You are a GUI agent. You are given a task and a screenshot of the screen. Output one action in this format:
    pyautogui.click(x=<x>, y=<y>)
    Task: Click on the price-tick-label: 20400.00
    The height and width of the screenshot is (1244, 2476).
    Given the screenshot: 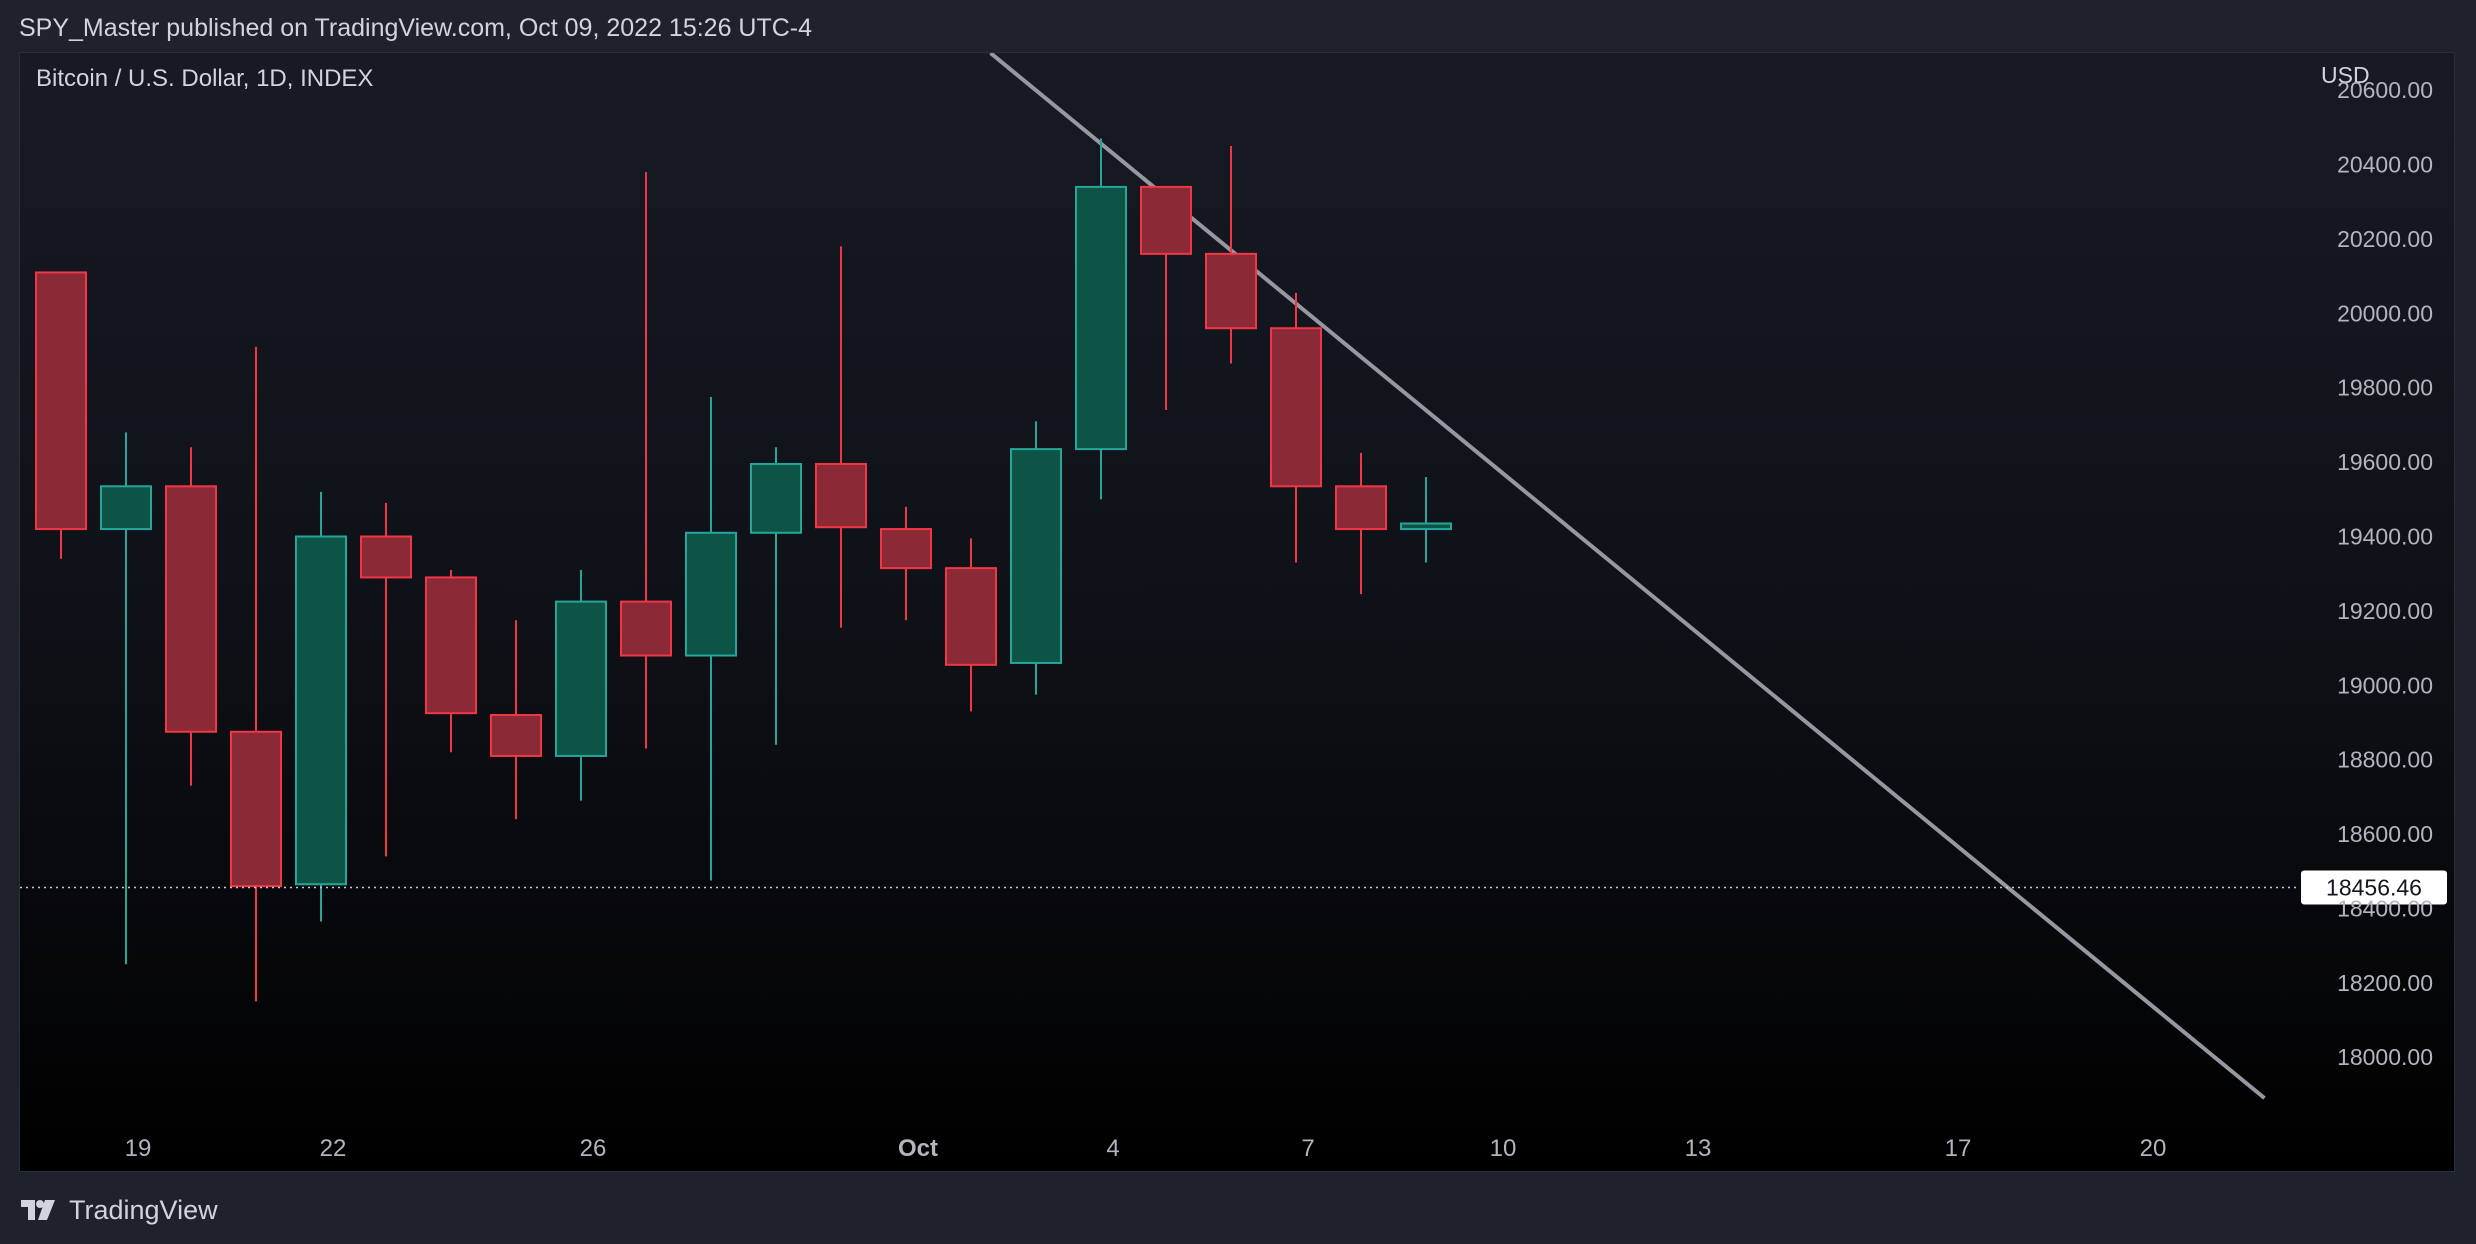 What is the action you would take?
    pyautogui.click(x=2385, y=165)
    